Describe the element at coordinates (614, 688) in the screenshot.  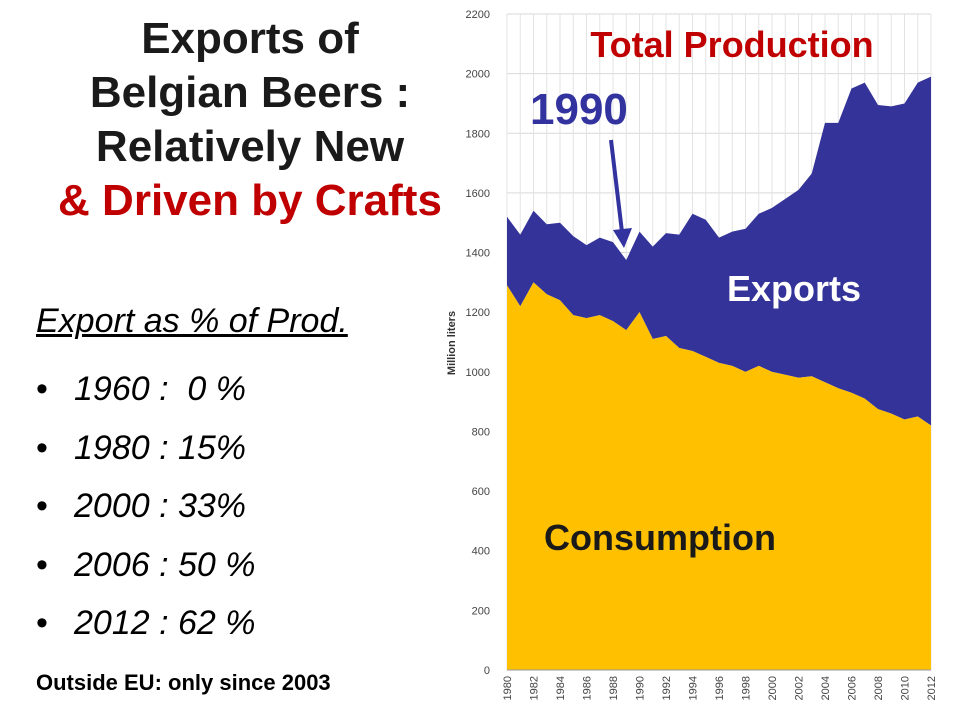
I see `x-tick-label: 1988` at that location.